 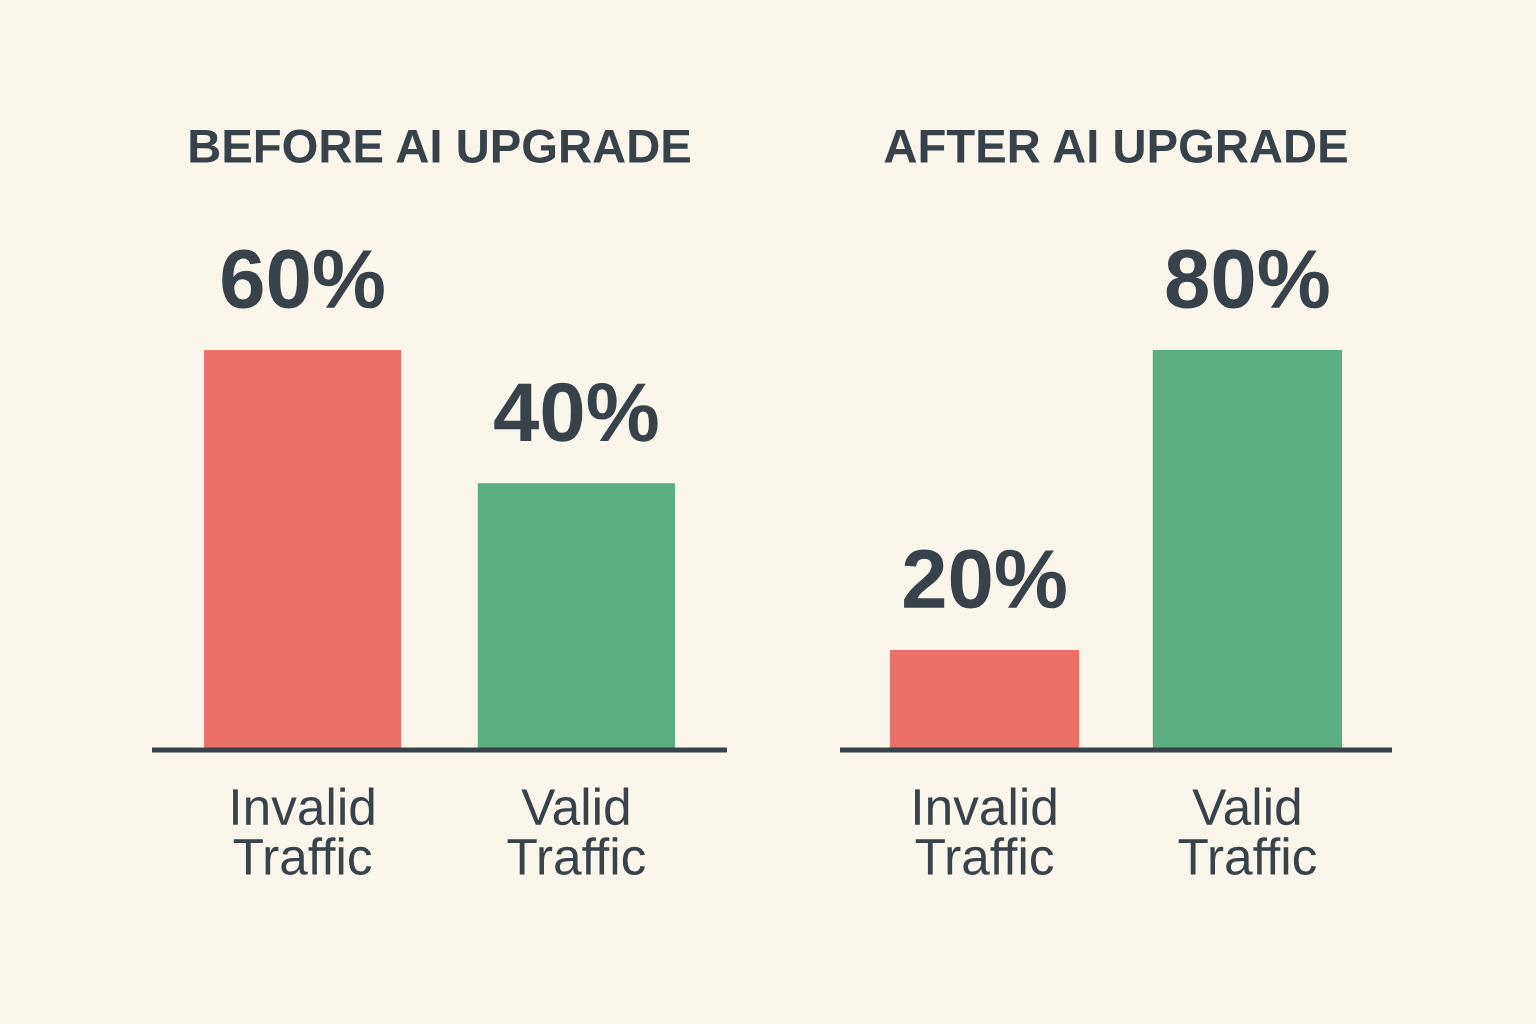 What do you see at coordinates (440, 146) in the screenshot?
I see `chart-title: BEFORE AI UPGRADE` at bounding box center [440, 146].